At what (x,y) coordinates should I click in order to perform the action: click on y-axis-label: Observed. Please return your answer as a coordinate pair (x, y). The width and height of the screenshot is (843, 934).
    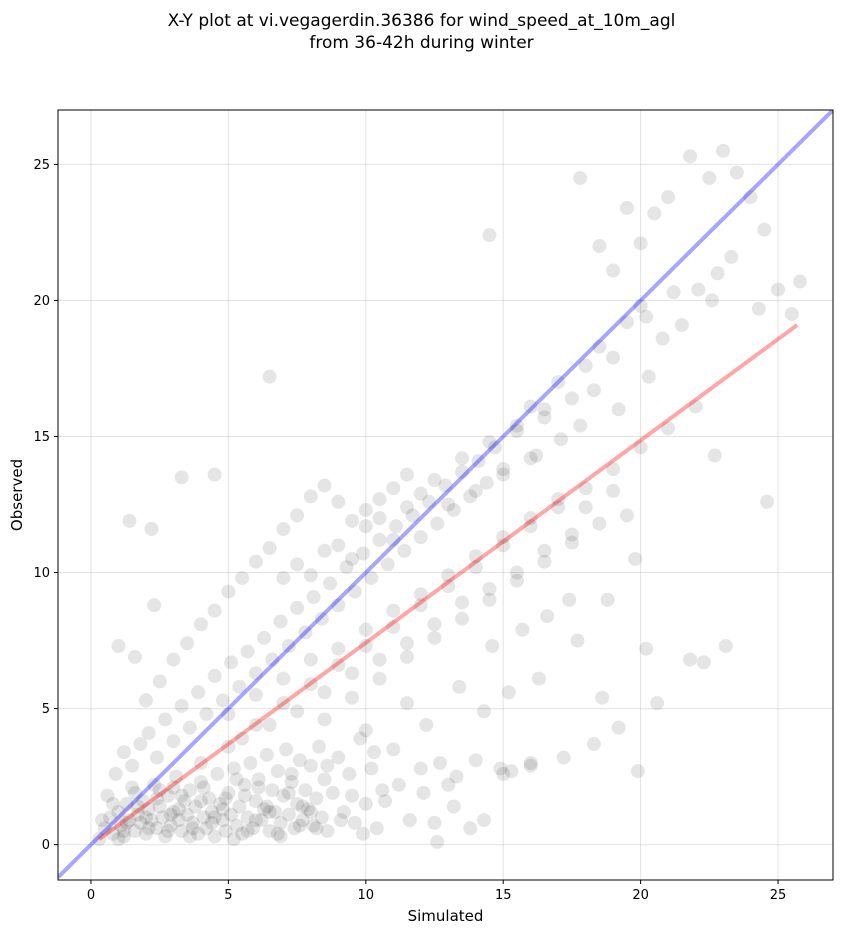
    Looking at the image, I should click on (17, 495).